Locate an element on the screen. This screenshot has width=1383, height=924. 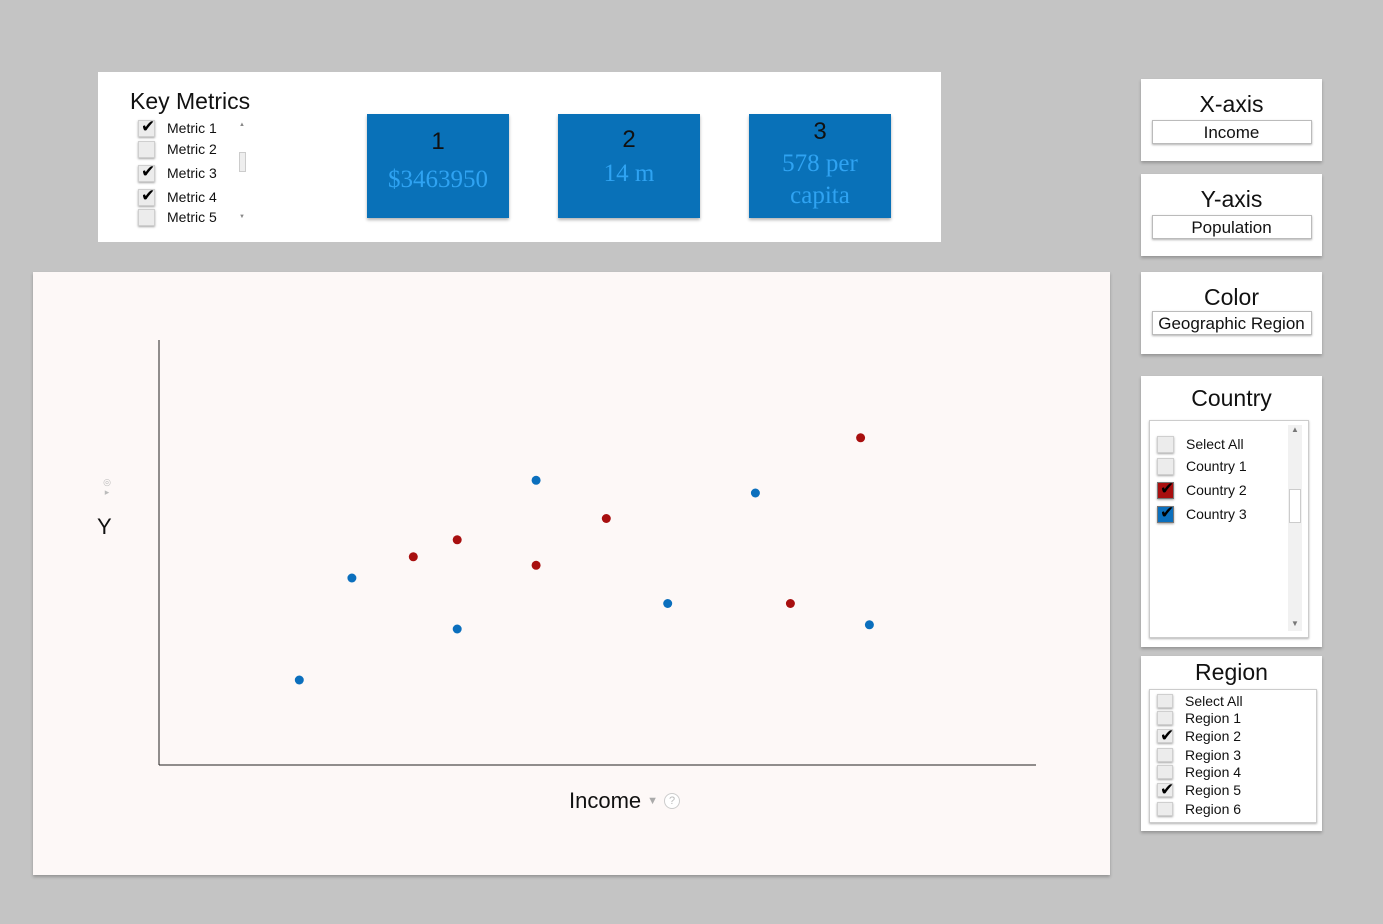
x-axis-selector-panel: X-axis Income is located at coordinates (1231, 120).